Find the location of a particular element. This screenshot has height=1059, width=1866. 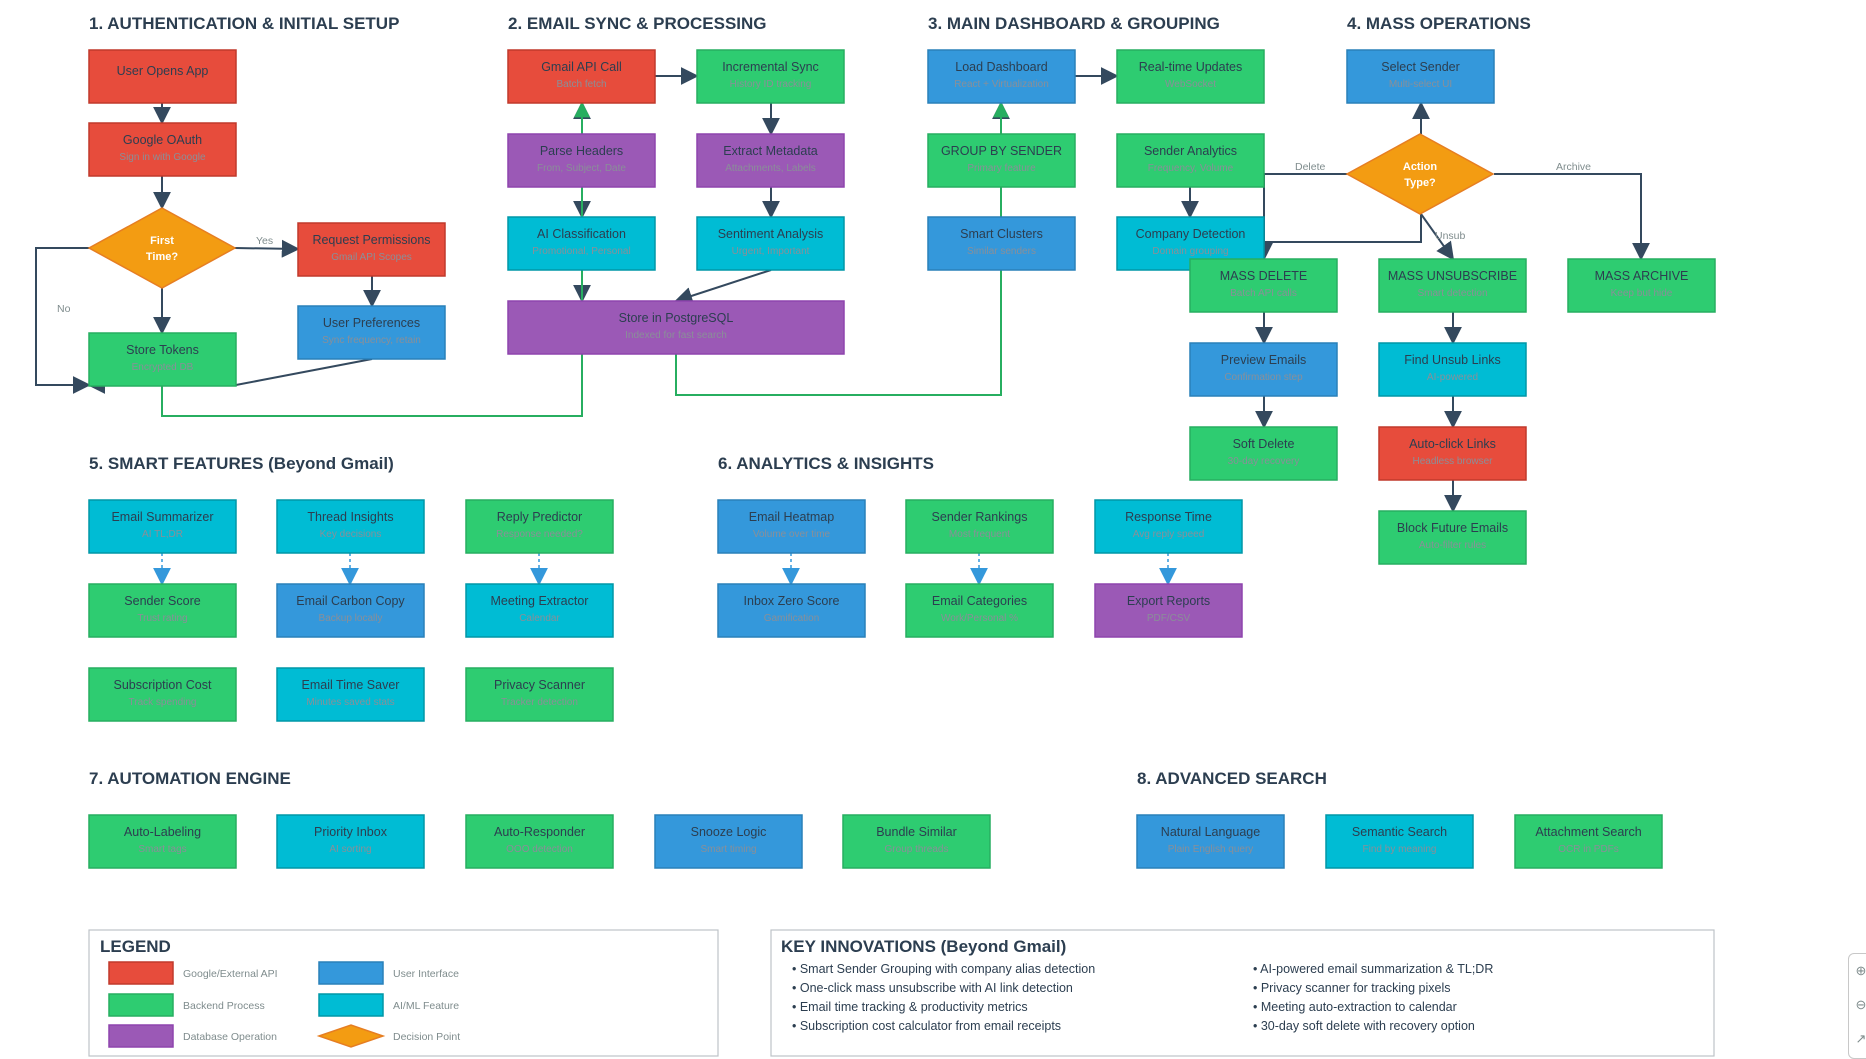

node-sender-rankings: Sender Rankings Most frequent is located at coordinates (979, 526).